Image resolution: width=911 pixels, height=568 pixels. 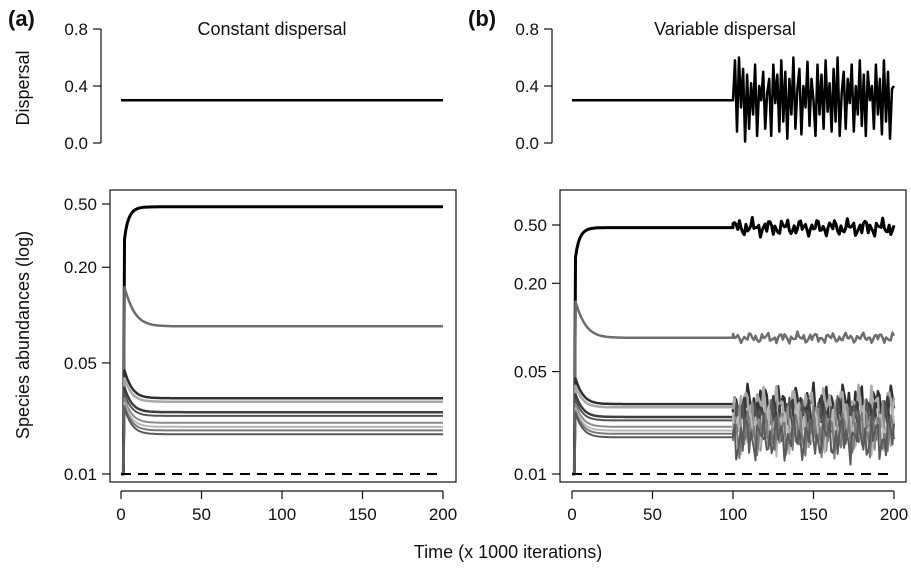 I want to click on chart-a-top: 0.0 0.4 0.8, so click(x=253, y=86).